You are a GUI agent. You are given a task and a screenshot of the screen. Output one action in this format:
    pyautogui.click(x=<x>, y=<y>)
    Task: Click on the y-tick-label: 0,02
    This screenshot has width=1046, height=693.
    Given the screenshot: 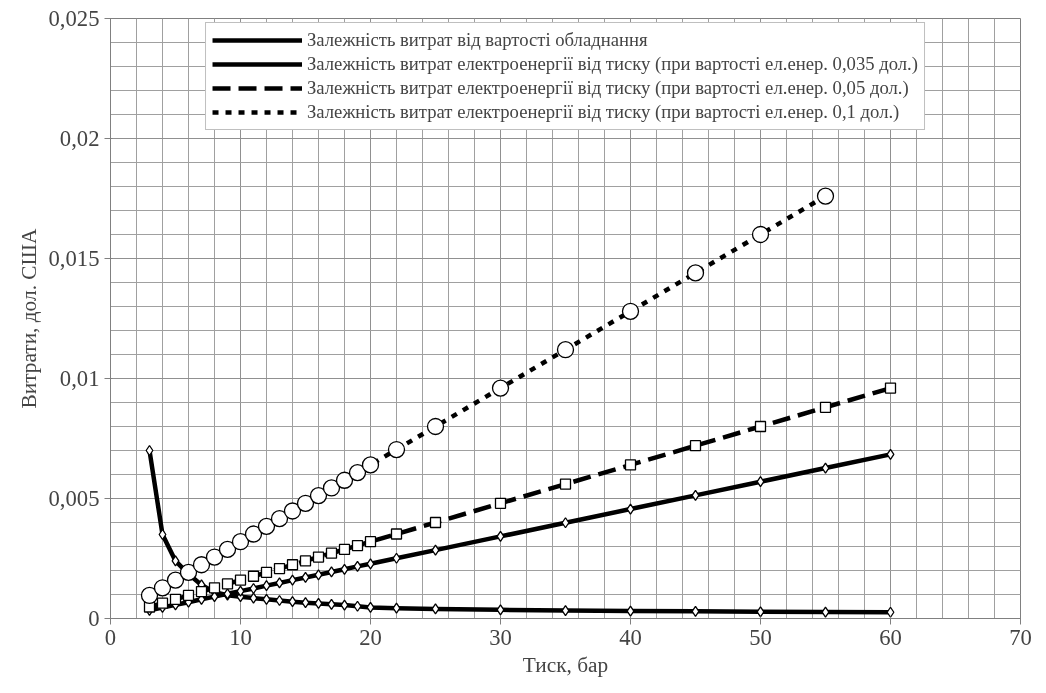 What is the action you would take?
    pyautogui.click(x=79, y=138)
    